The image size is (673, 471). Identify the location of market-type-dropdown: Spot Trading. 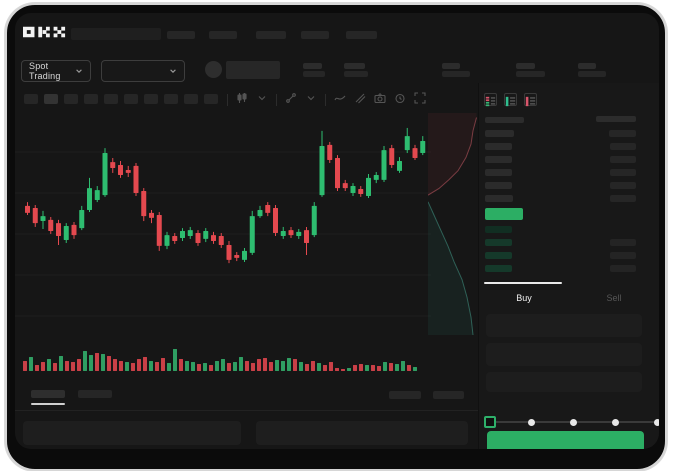
(56, 71).